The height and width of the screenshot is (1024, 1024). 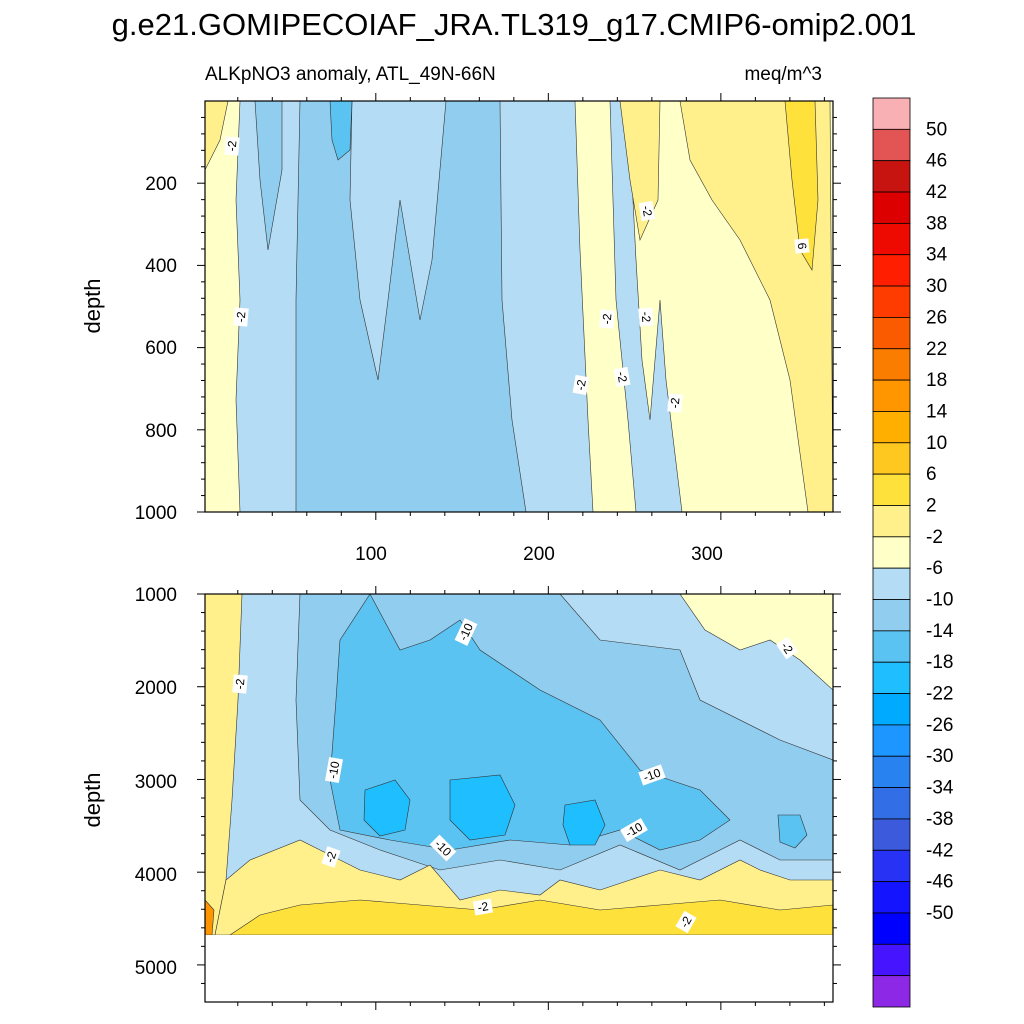 I want to click on top-region-blue-b, so click(x=341, y=131).